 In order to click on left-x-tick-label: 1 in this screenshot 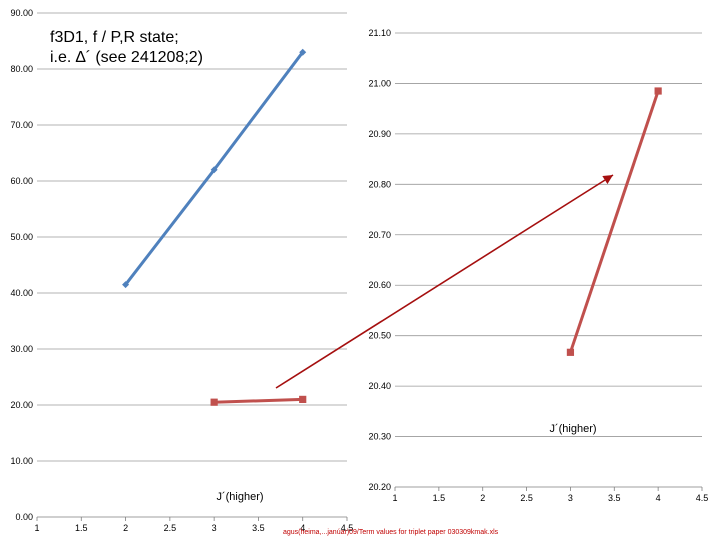, I will do `click(36, 528)`.